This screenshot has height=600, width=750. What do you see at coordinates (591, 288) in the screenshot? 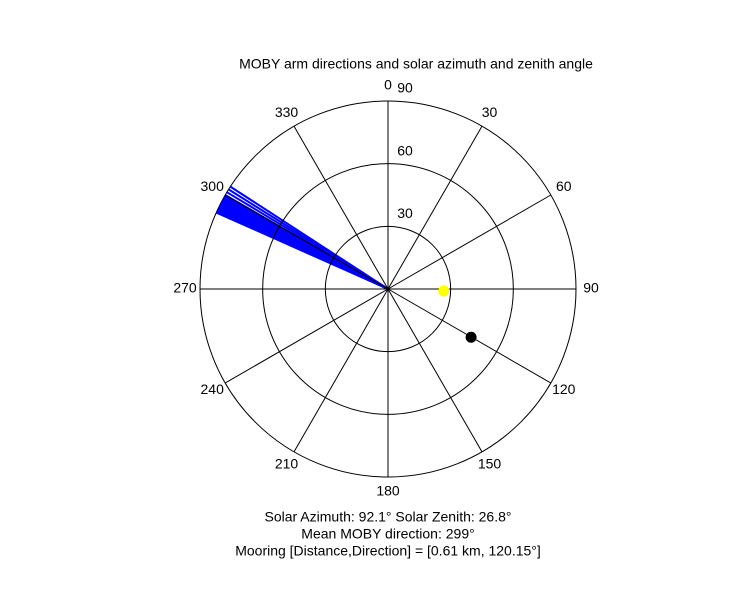
I see `theta-tick-label: 90` at bounding box center [591, 288].